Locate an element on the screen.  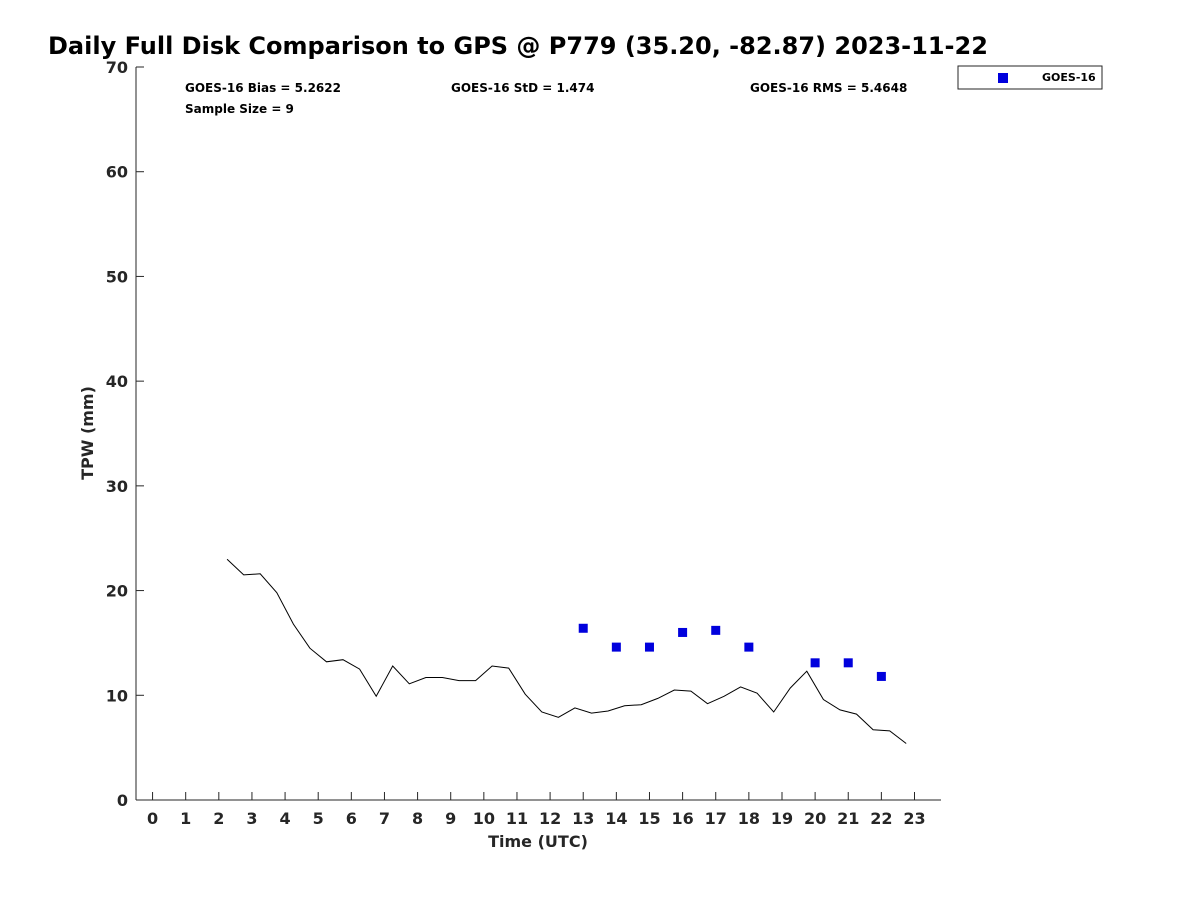
x-tick-label: 7 is located at coordinates (384, 818).